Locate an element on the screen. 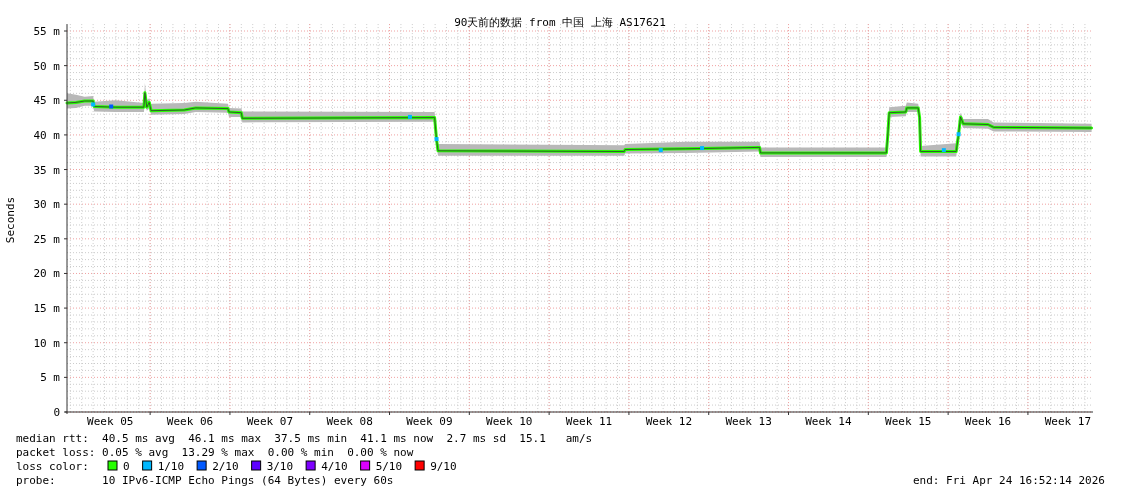 This screenshot has height=494, width=1121. legend-label: 5/10 is located at coordinates (389, 466).